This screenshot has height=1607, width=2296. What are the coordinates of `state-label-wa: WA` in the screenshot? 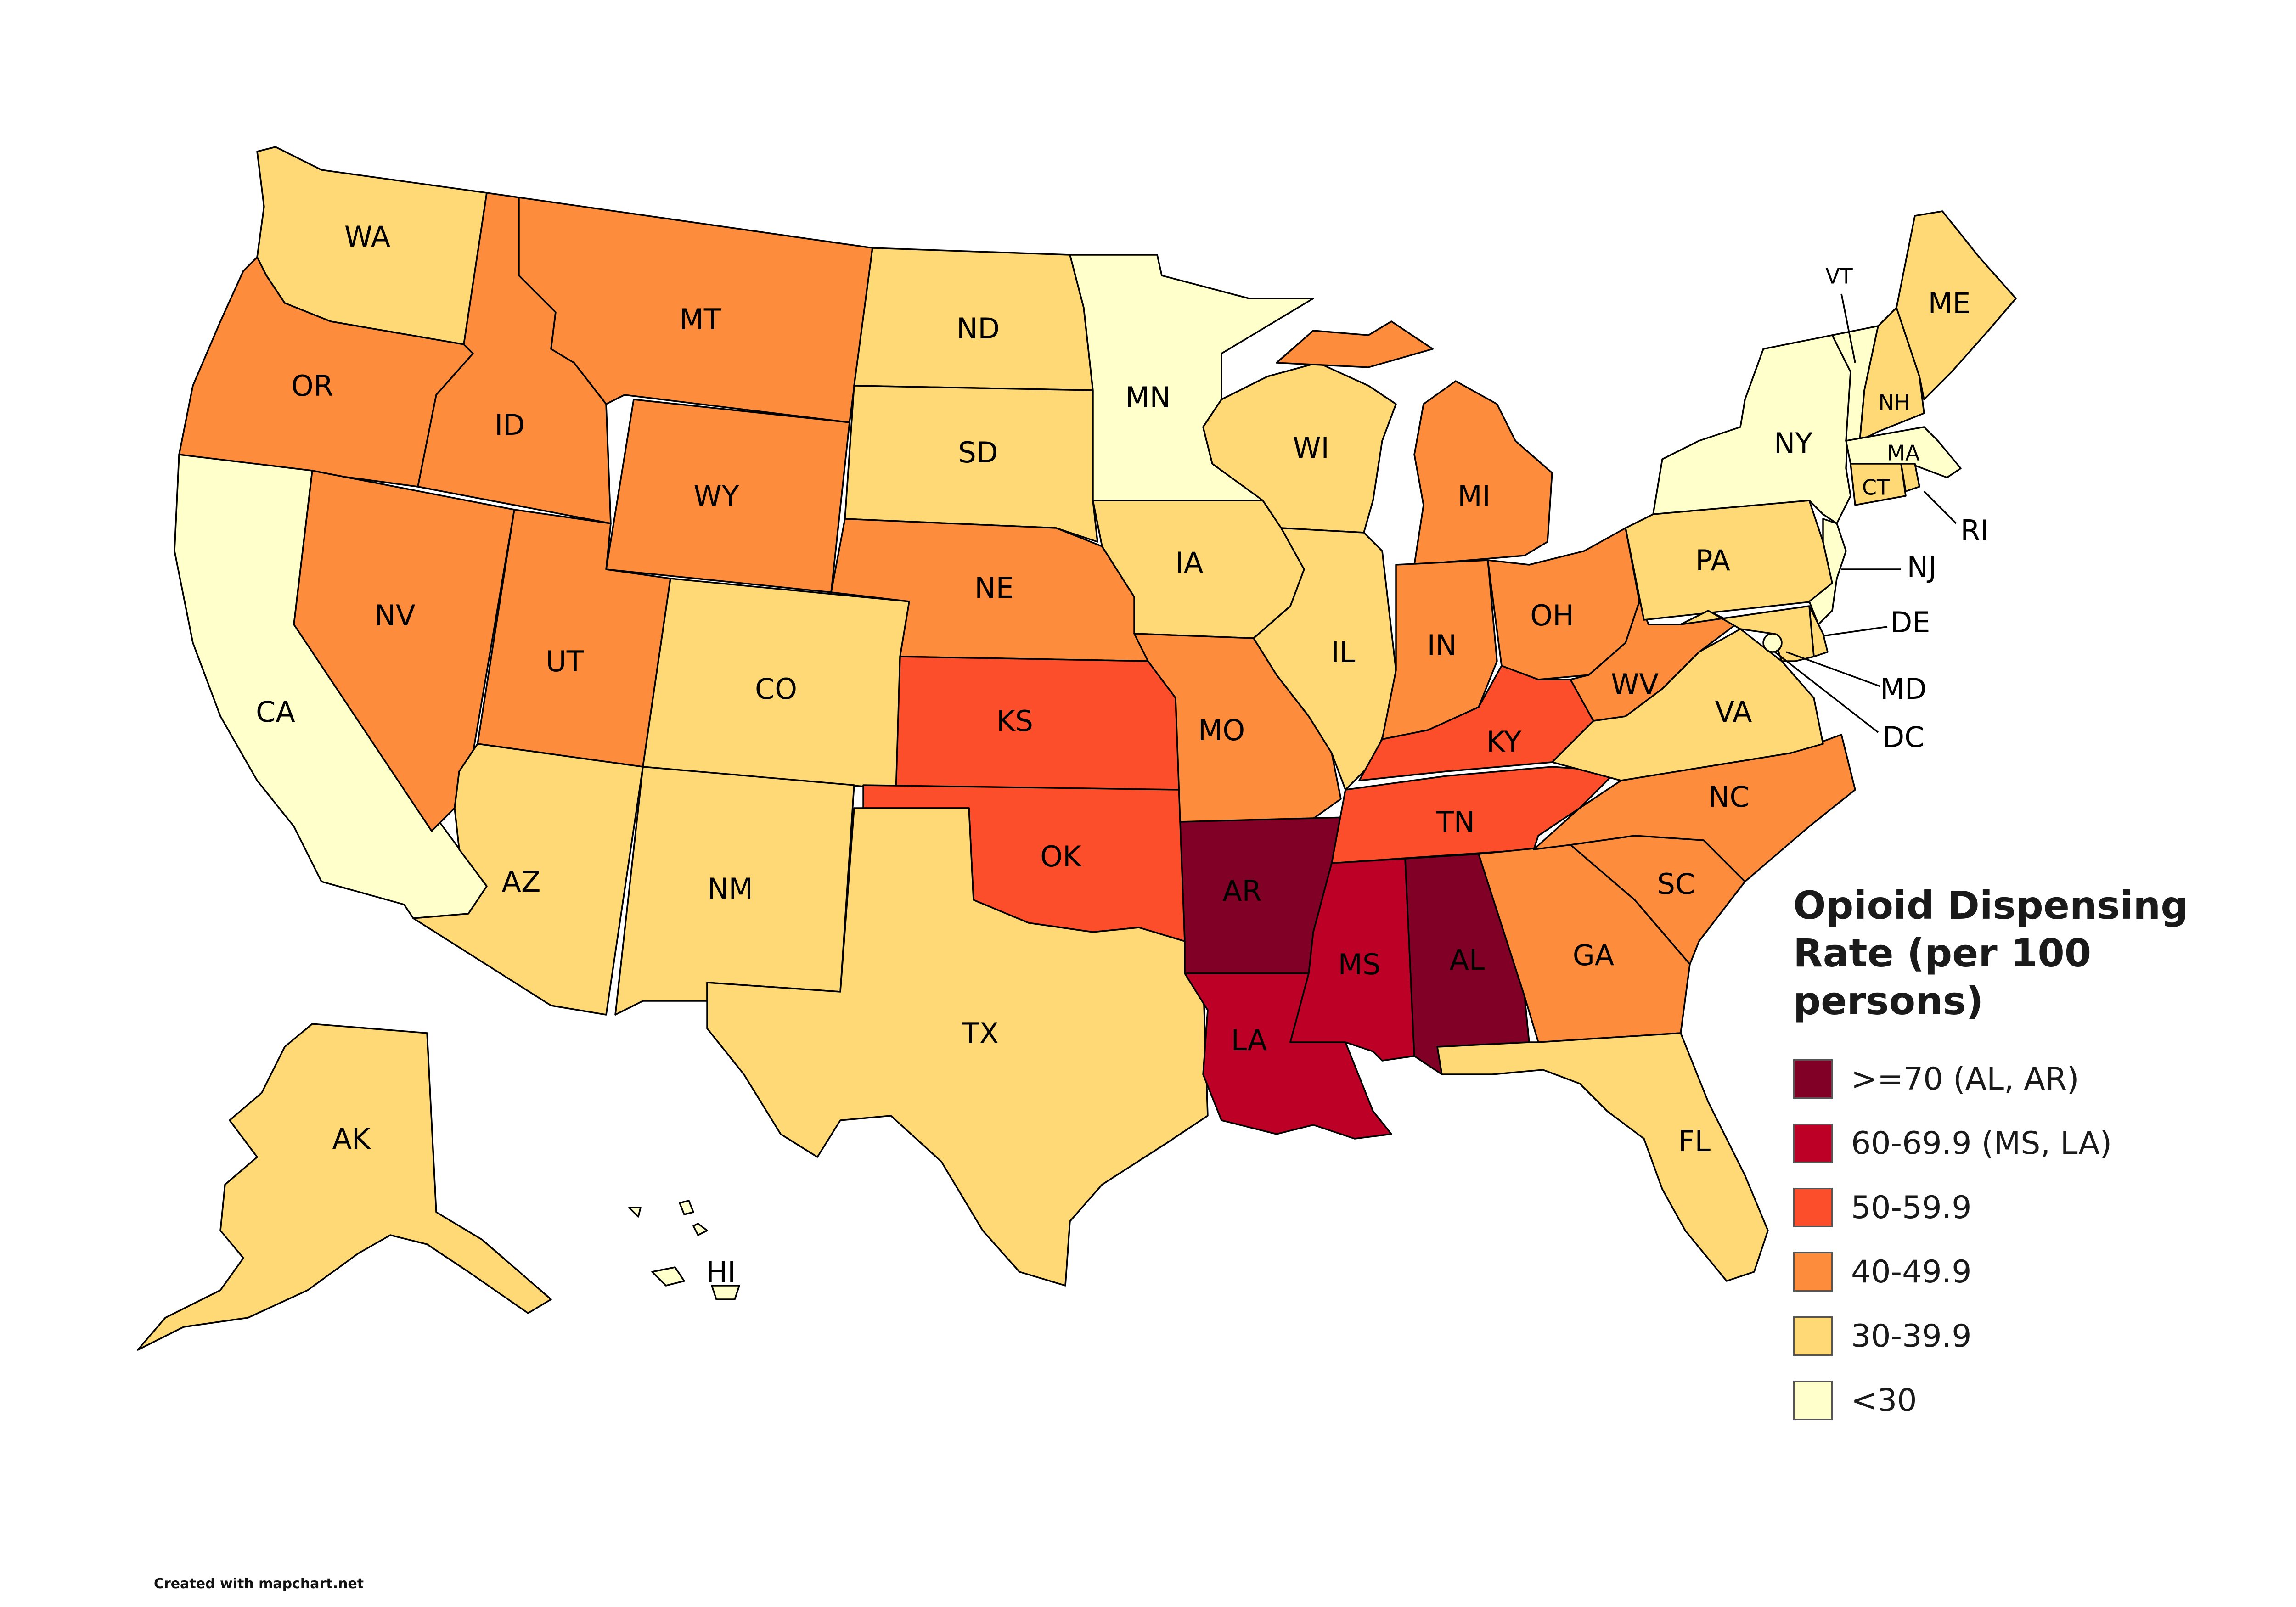 It's located at (367, 236).